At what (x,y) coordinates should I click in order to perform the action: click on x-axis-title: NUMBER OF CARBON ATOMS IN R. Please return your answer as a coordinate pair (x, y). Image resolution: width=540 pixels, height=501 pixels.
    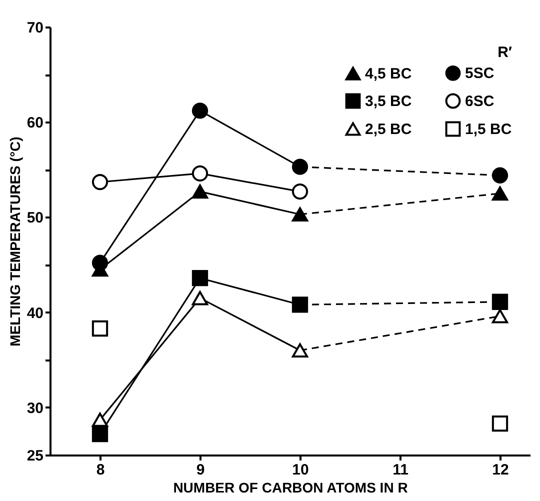
    Looking at the image, I should click on (290, 488).